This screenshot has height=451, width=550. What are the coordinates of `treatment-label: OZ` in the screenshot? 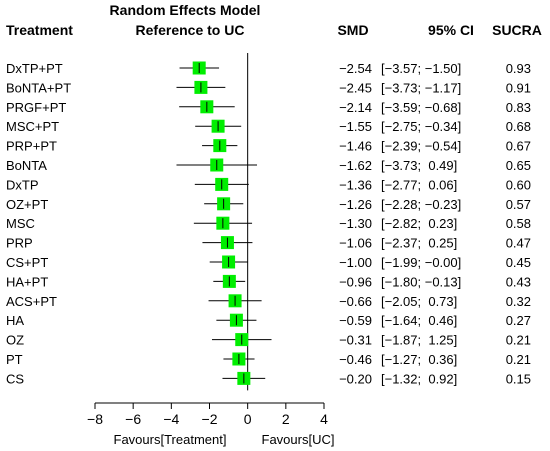 It's located at (15, 340).